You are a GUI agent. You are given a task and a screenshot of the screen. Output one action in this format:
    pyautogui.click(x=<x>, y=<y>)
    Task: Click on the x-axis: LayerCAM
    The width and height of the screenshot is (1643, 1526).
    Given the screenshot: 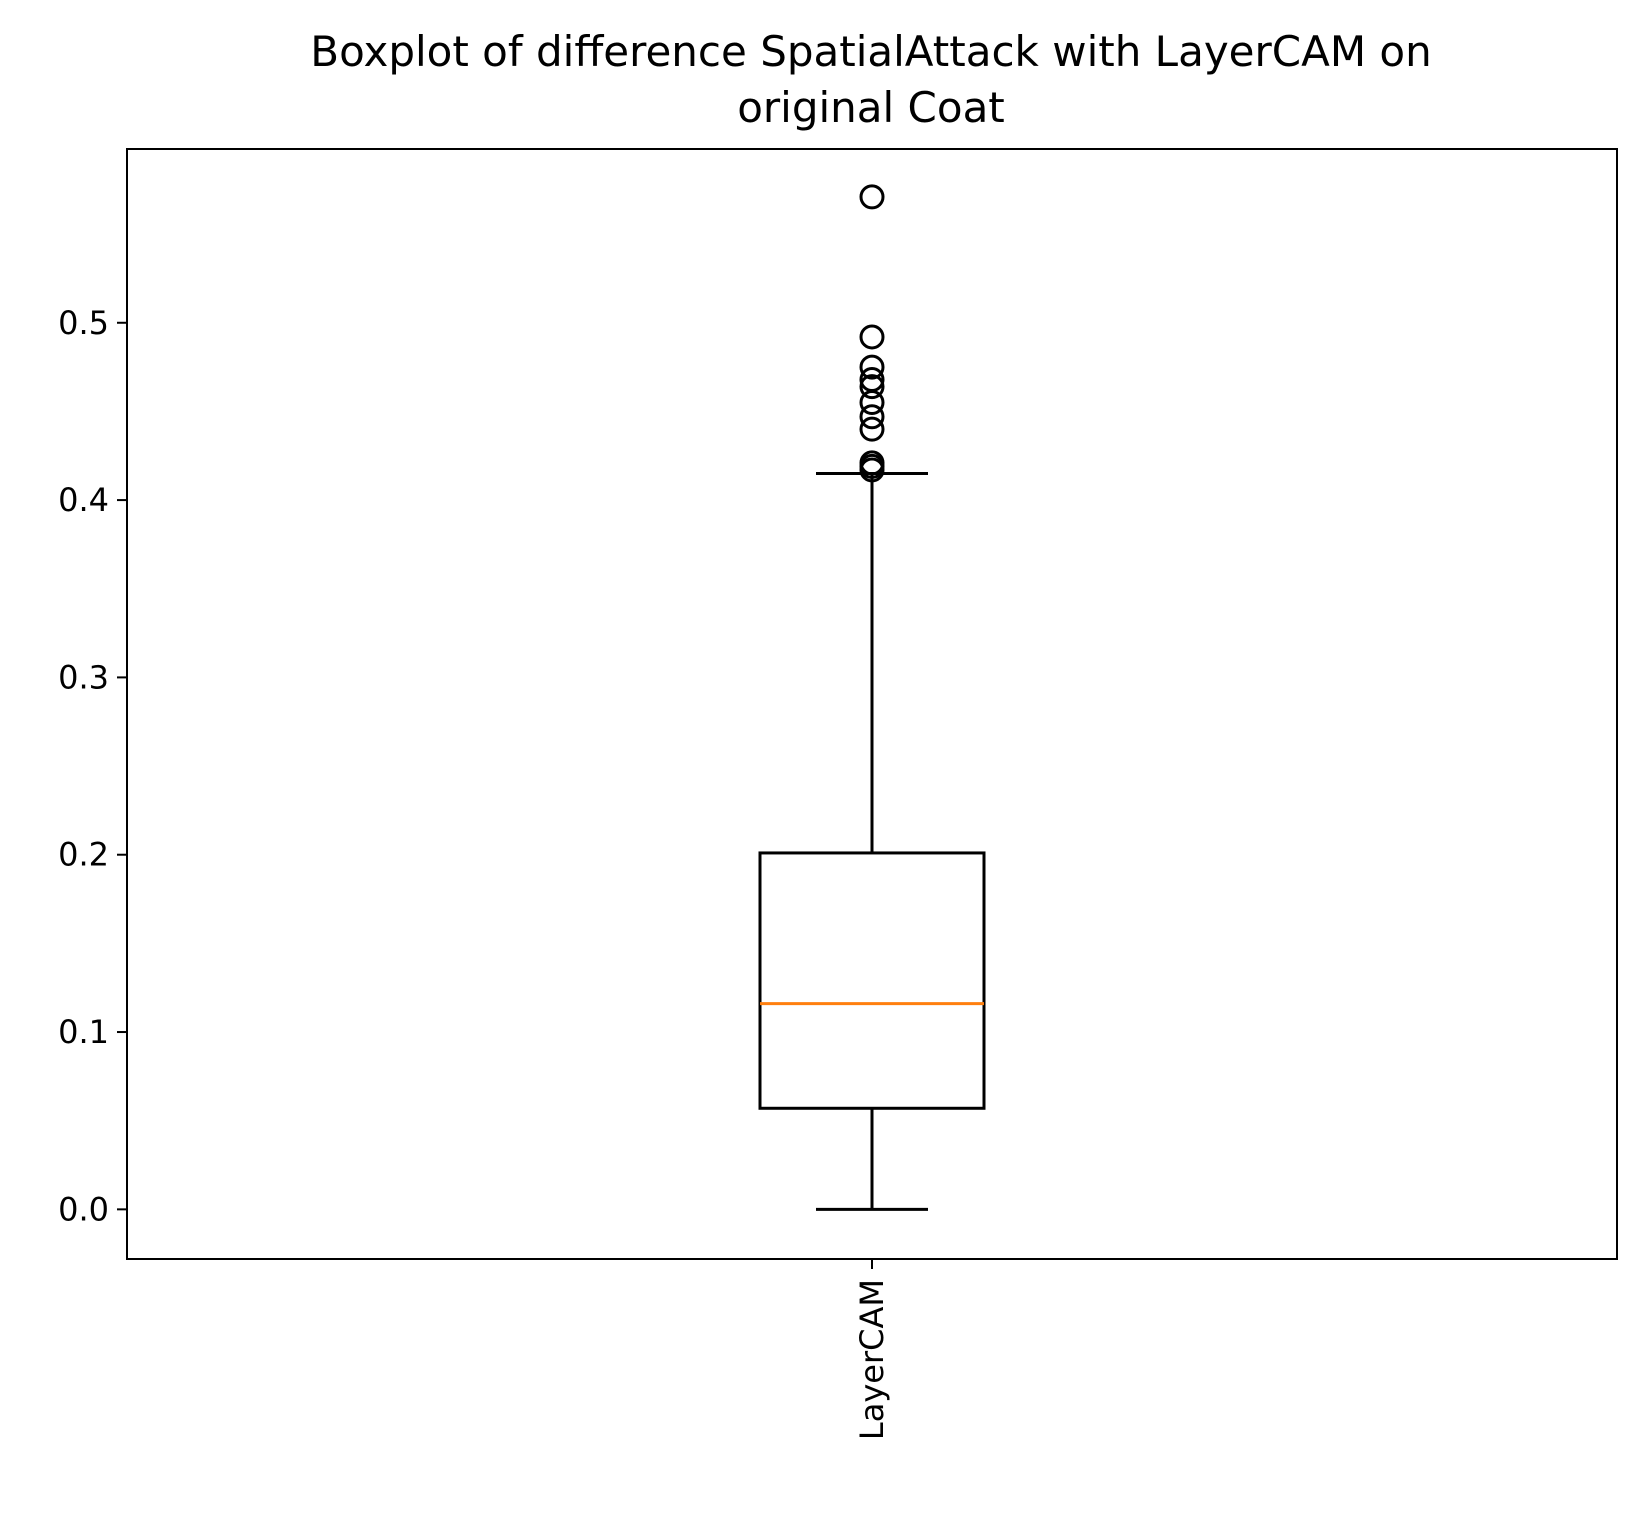 What is the action you would take?
    pyautogui.click(x=872, y=1349)
    